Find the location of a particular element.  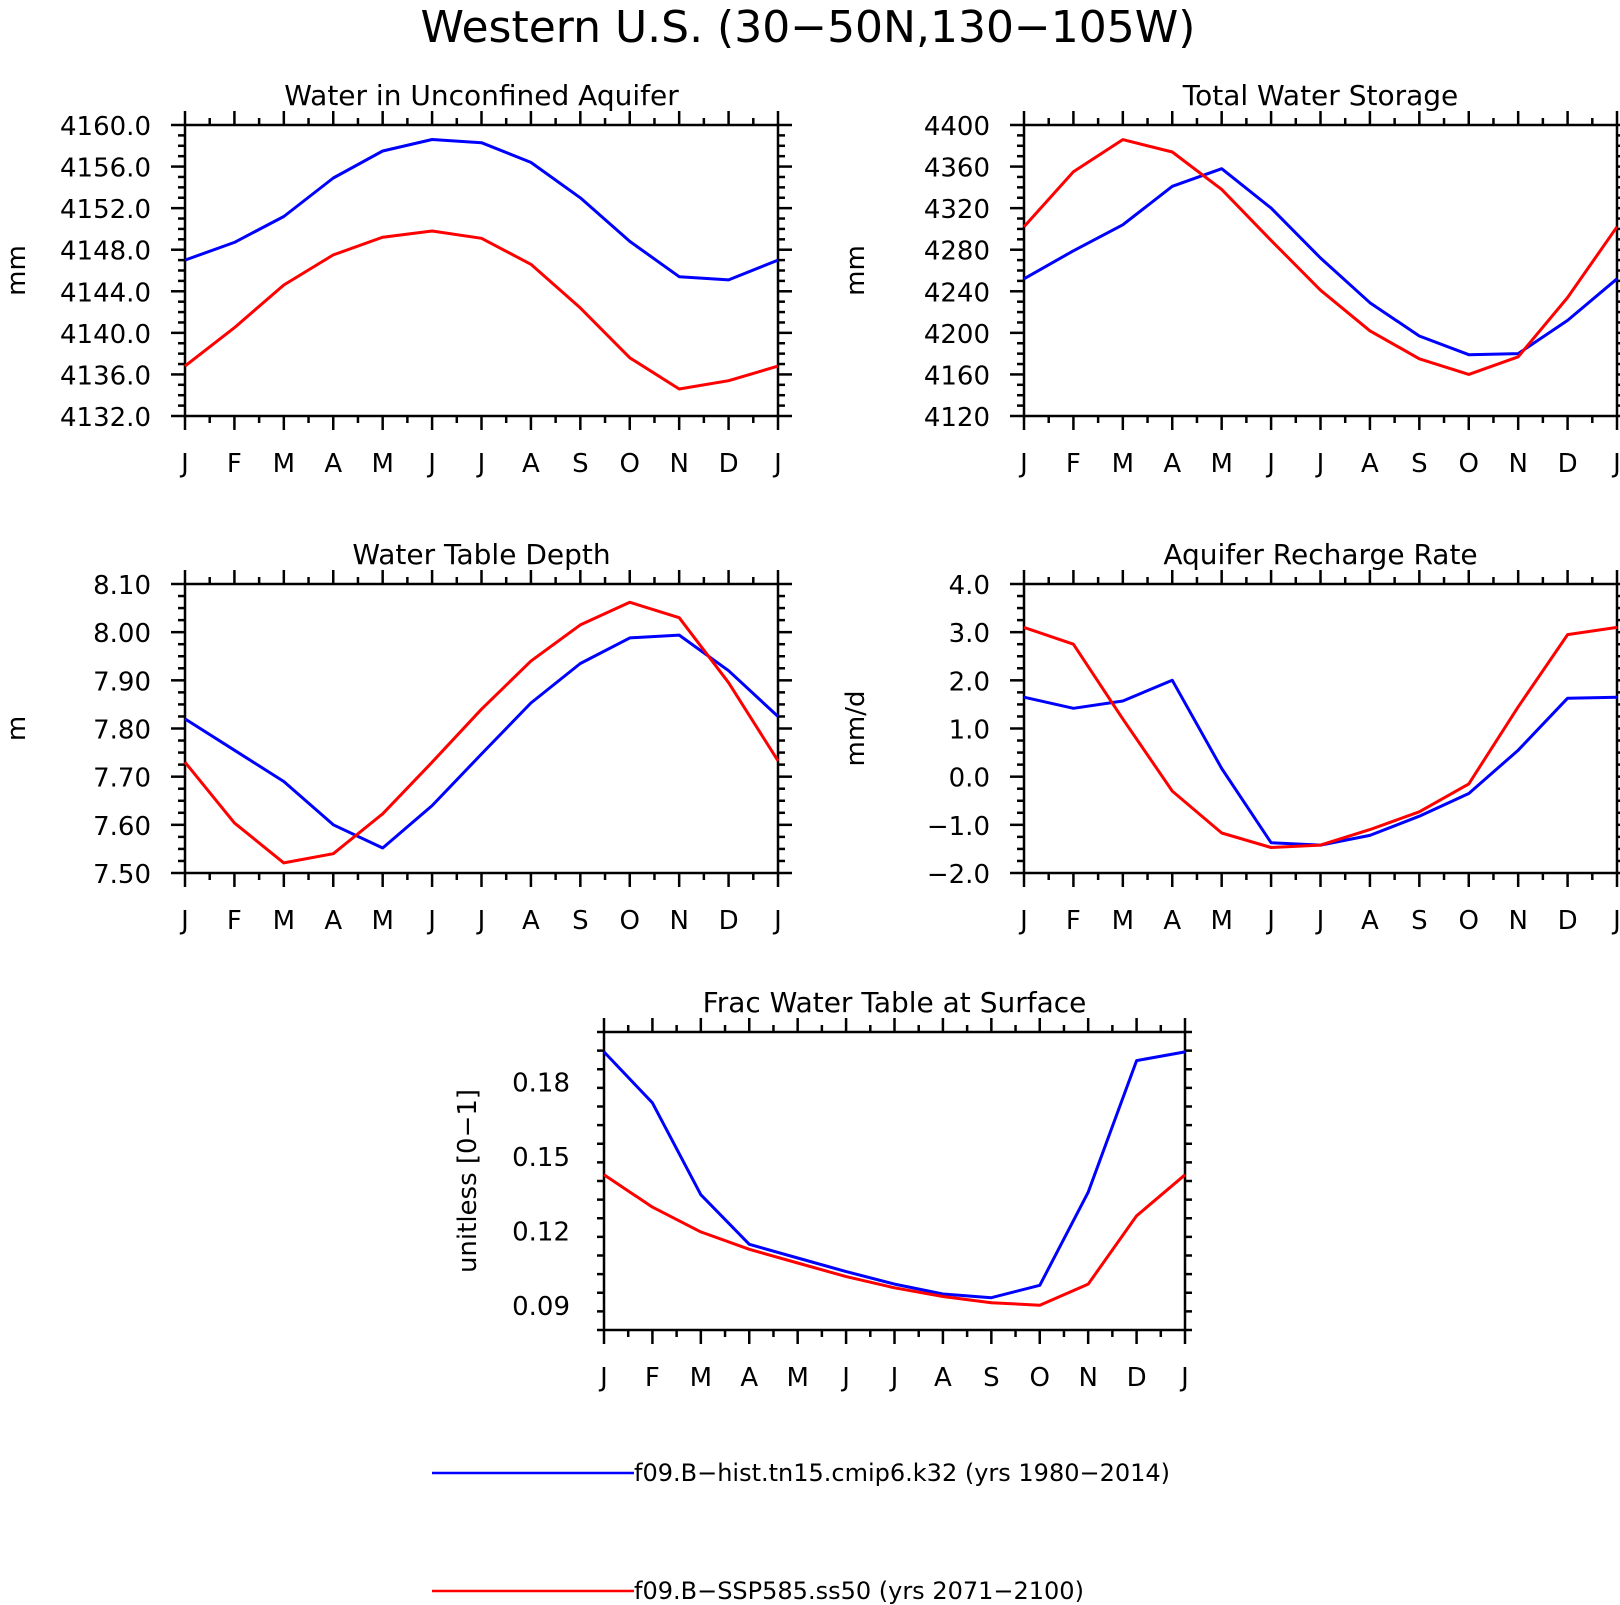

y-axis-label: mm is located at coordinates (17, 270).